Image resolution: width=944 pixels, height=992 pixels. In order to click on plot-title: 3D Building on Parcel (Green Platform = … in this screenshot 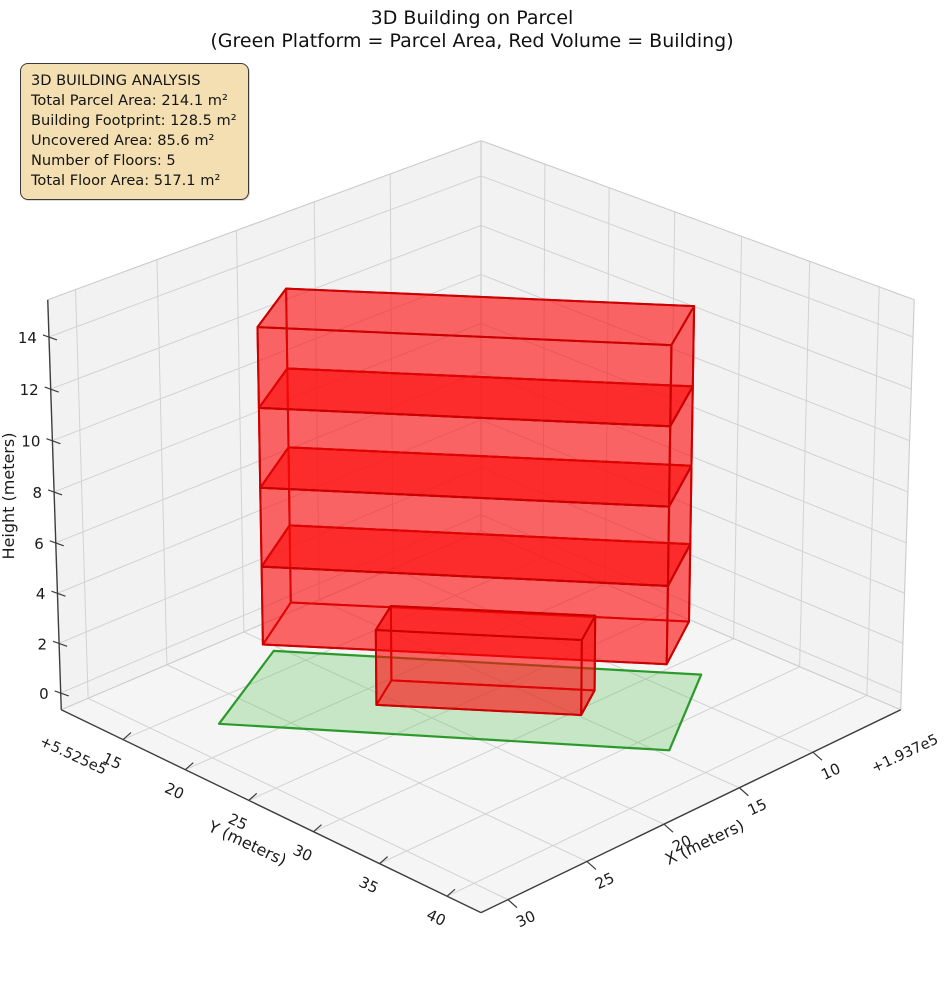, I will do `click(472, 30)`.